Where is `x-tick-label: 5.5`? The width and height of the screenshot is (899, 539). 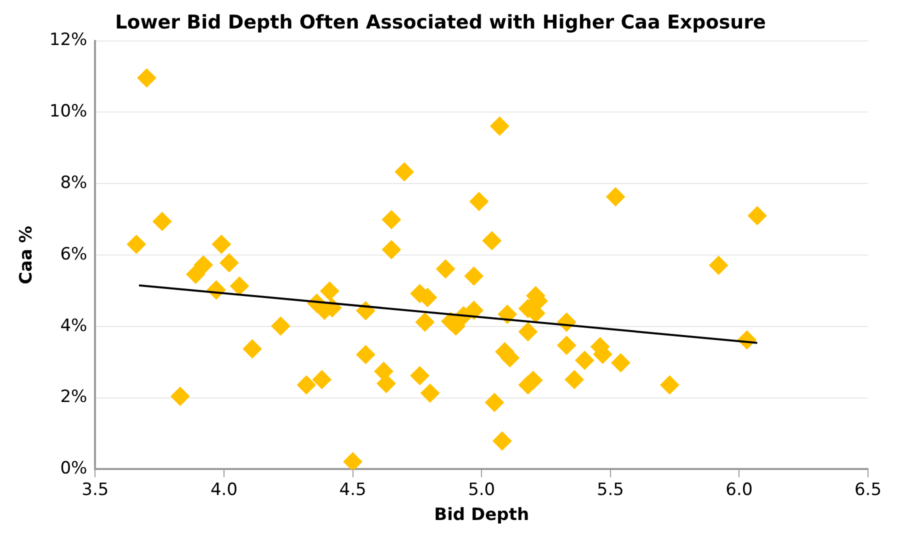
x-tick-label: 5.5 is located at coordinates (610, 490).